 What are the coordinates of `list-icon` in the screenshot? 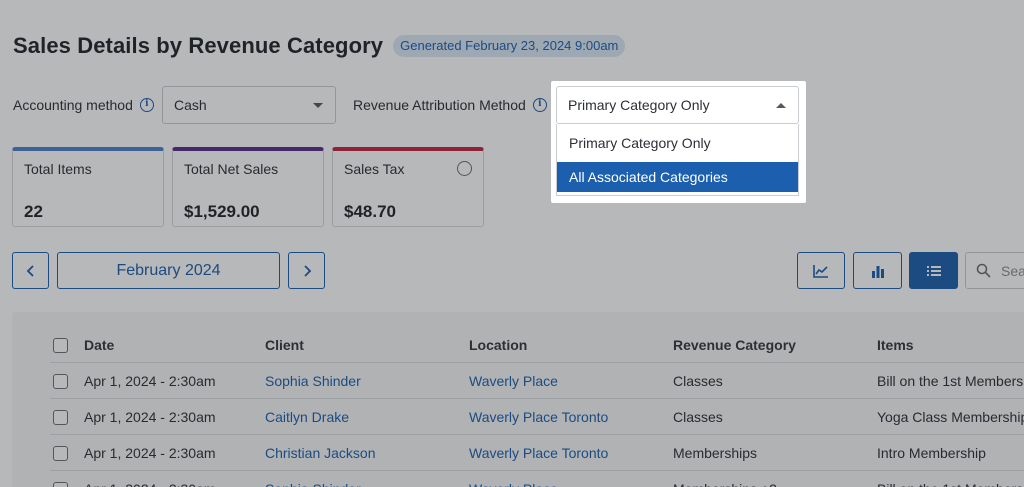 It's located at (933, 270).